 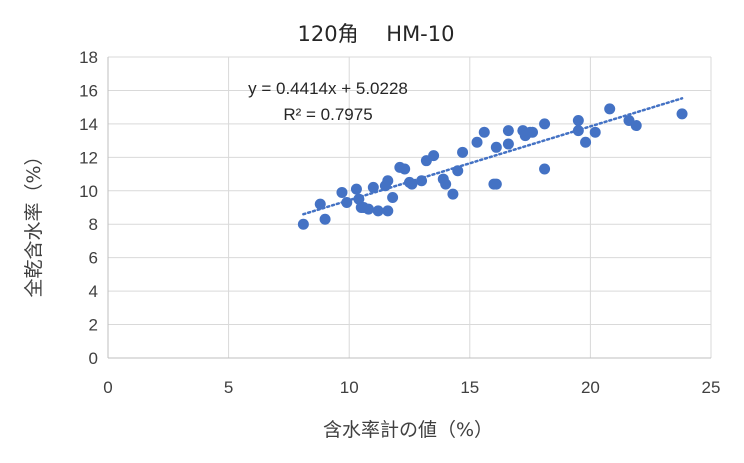 I want to click on x-axis-title: 含水率計の値（%）, so click(x=408, y=430).